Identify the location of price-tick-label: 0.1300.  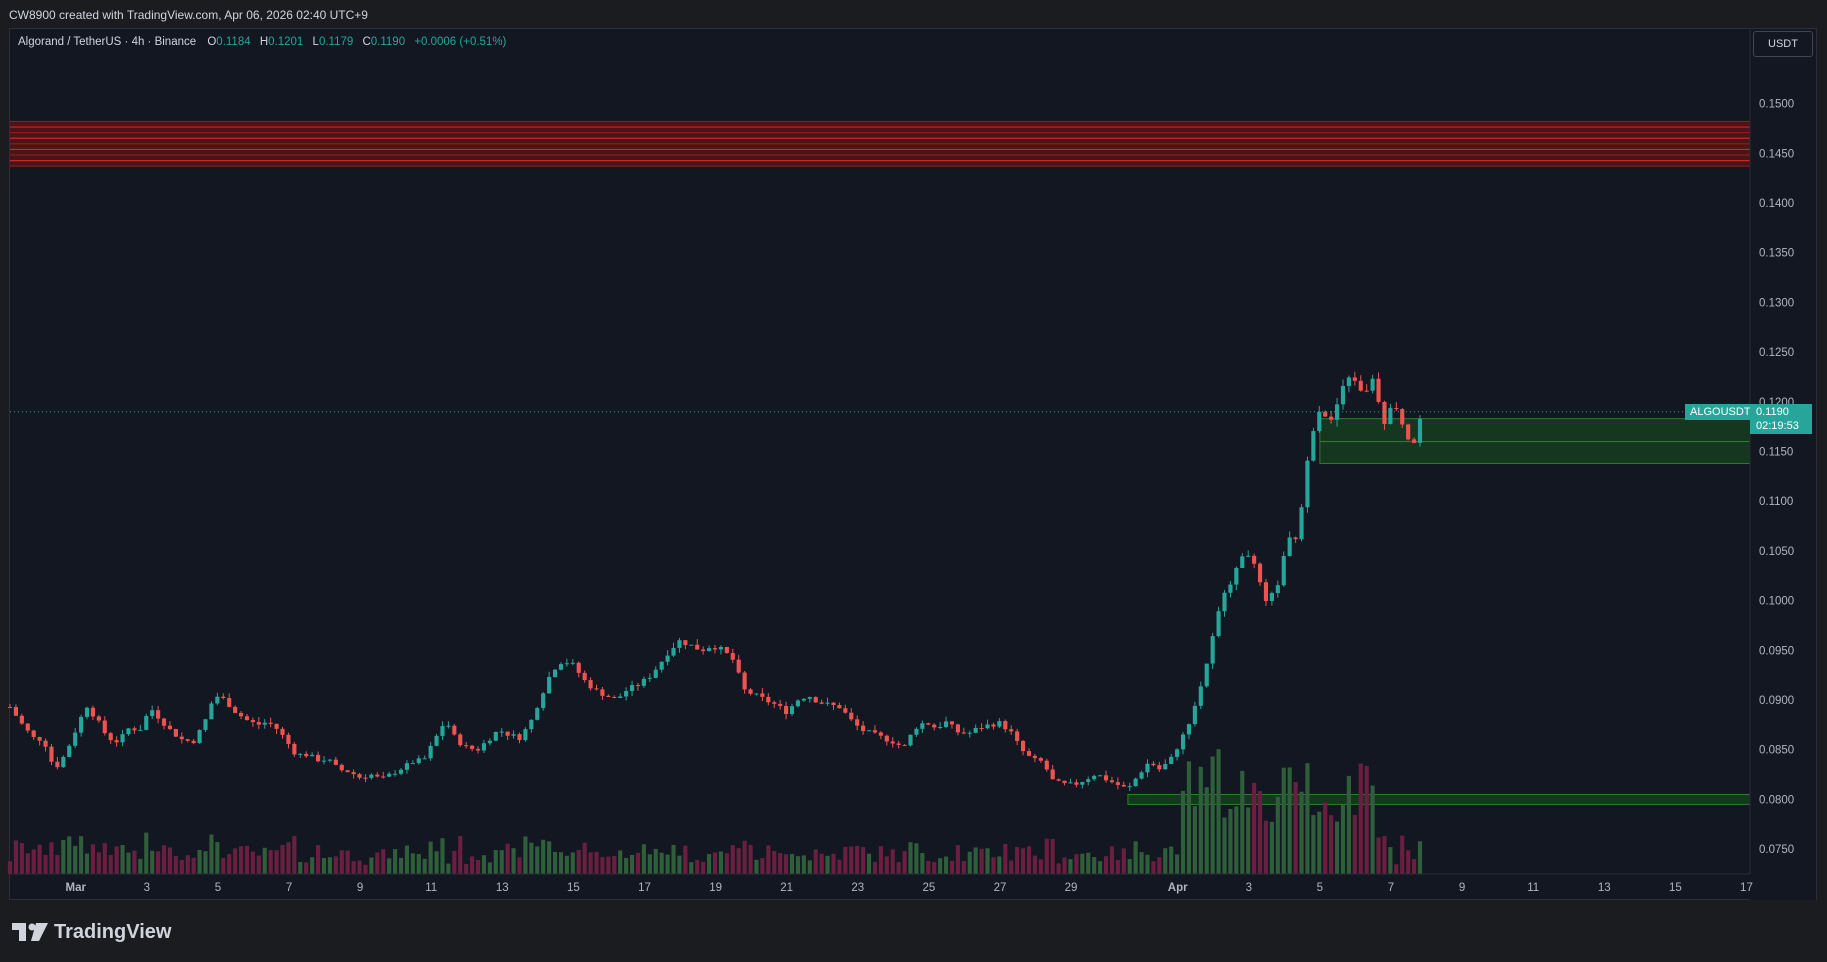
(1776, 303).